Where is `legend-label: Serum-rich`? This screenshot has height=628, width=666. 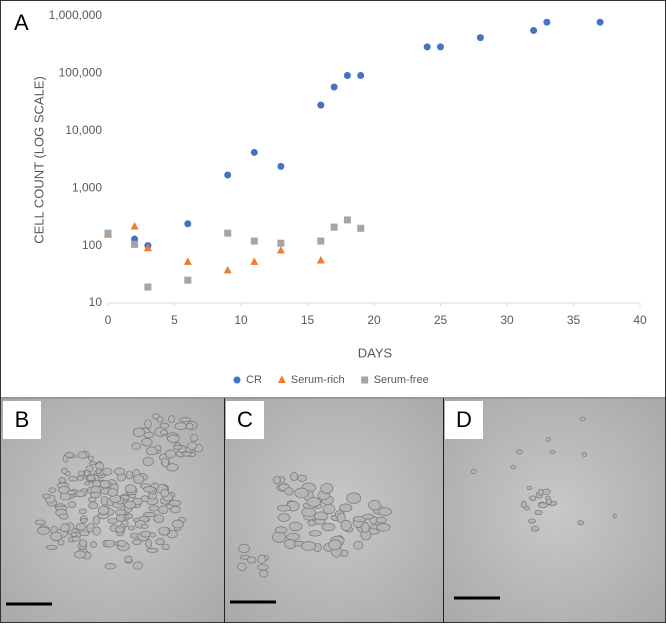
legend-label: Serum-rich is located at coordinates (318, 380).